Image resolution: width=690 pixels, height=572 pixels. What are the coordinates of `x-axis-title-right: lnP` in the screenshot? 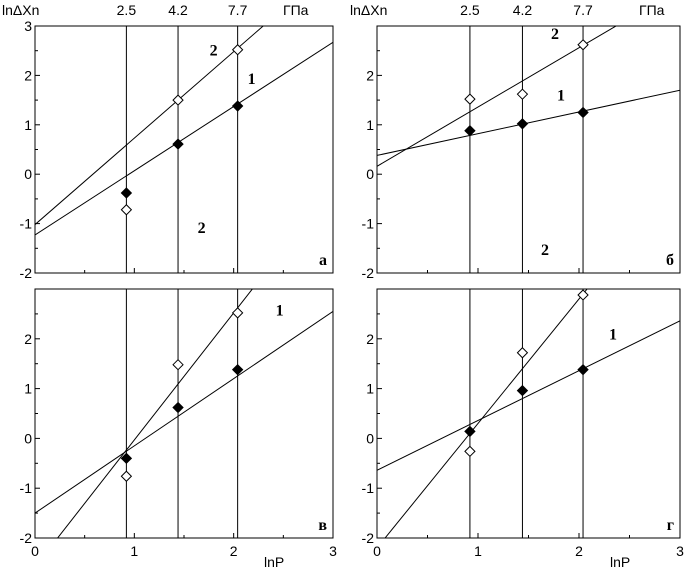 It's located at (620, 562).